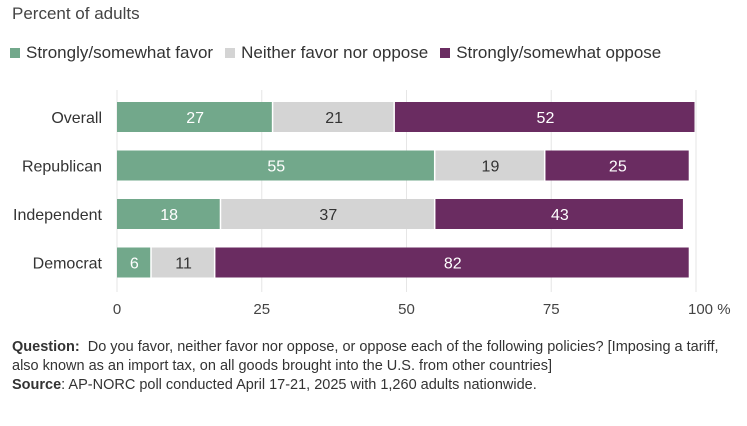 This screenshot has width=747, height=426. I want to click on data-label: 19, so click(491, 167).